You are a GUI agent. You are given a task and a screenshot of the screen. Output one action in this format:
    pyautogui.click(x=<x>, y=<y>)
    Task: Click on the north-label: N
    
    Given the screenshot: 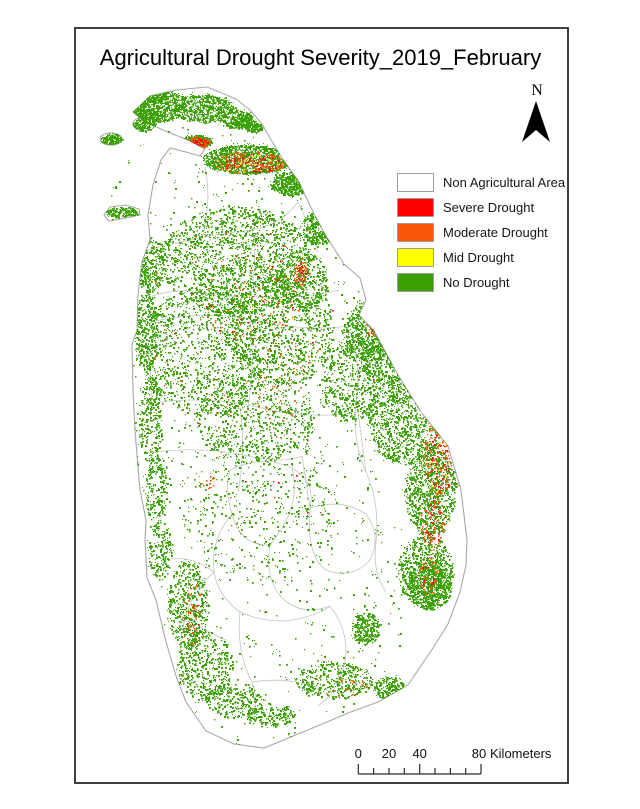 What is the action you would take?
    pyautogui.click(x=537, y=90)
    